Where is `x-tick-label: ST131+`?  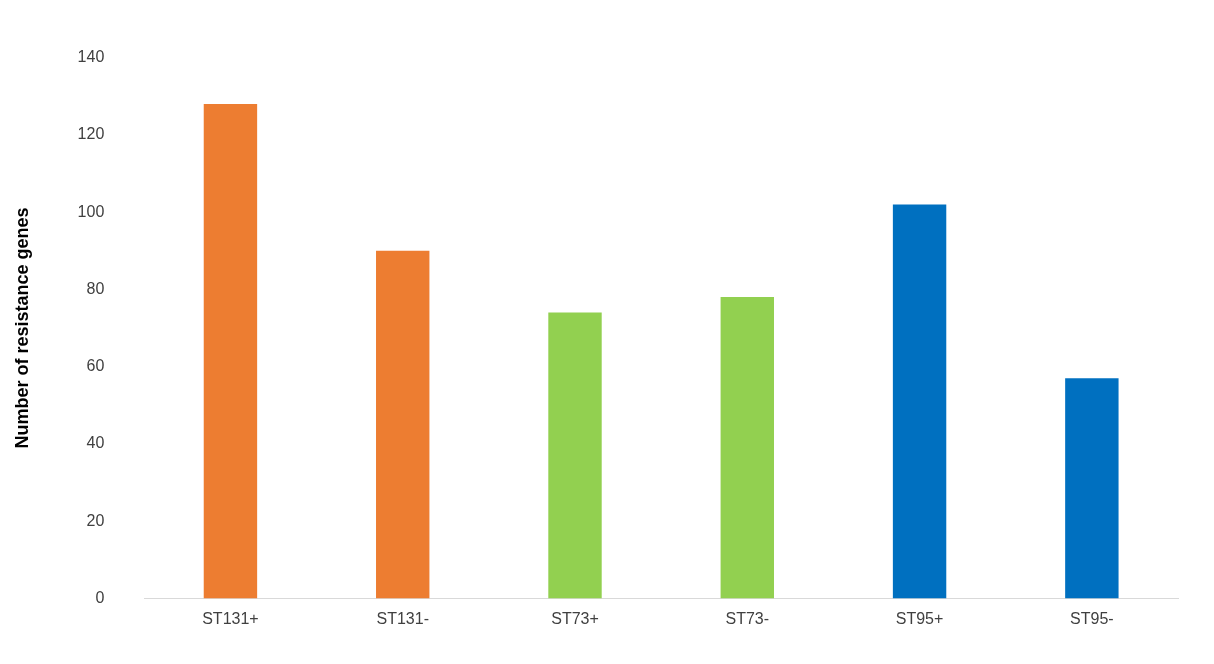
x-tick-label: ST131+ is located at coordinates (230, 619).